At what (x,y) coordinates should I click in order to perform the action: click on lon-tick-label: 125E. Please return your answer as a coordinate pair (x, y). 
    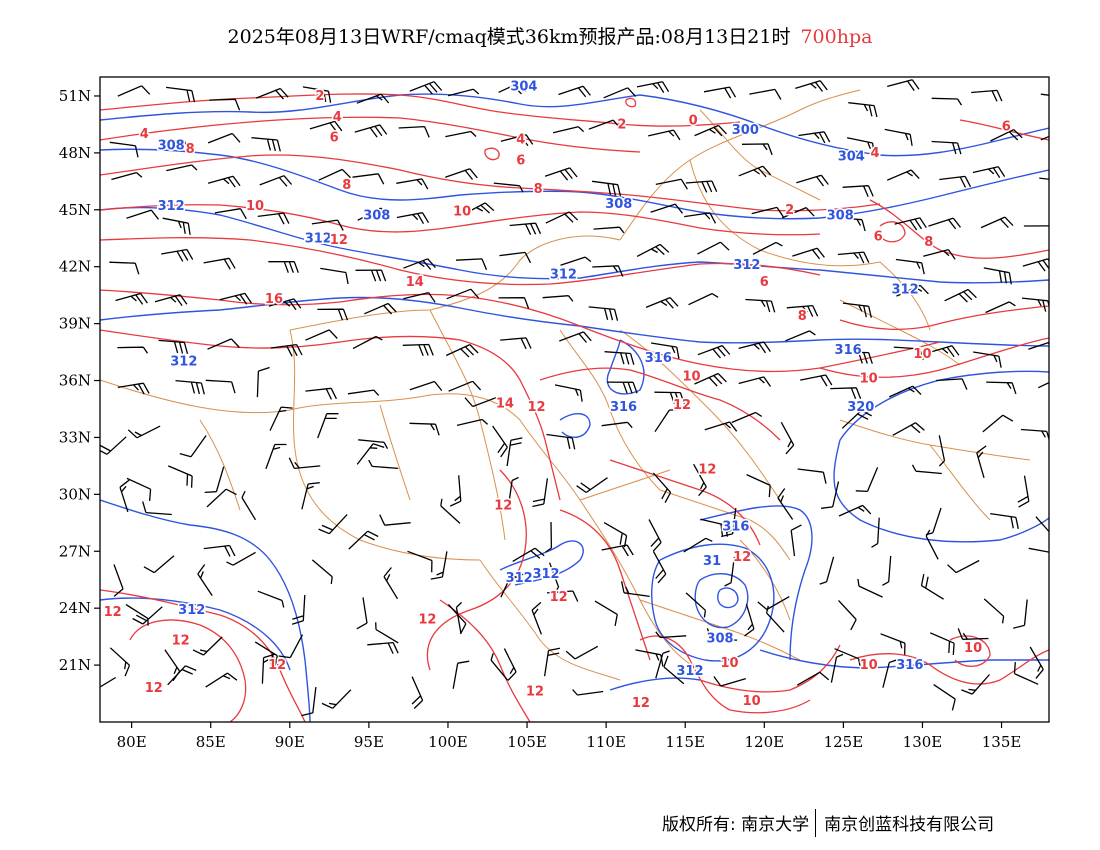
    Looking at the image, I should click on (844, 742).